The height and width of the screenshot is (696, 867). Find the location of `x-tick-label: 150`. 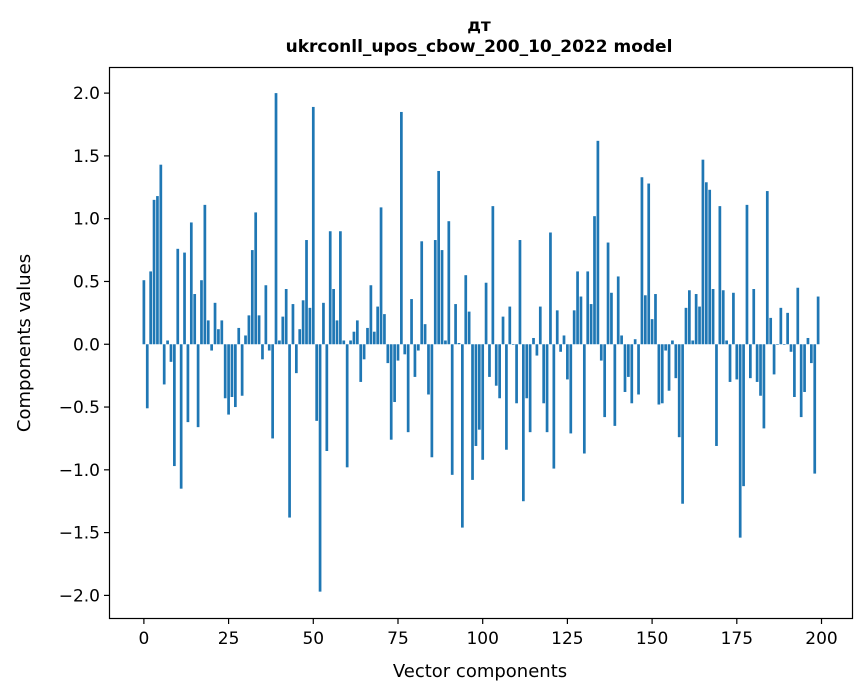

x-tick-label: 150 is located at coordinates (652, 639).